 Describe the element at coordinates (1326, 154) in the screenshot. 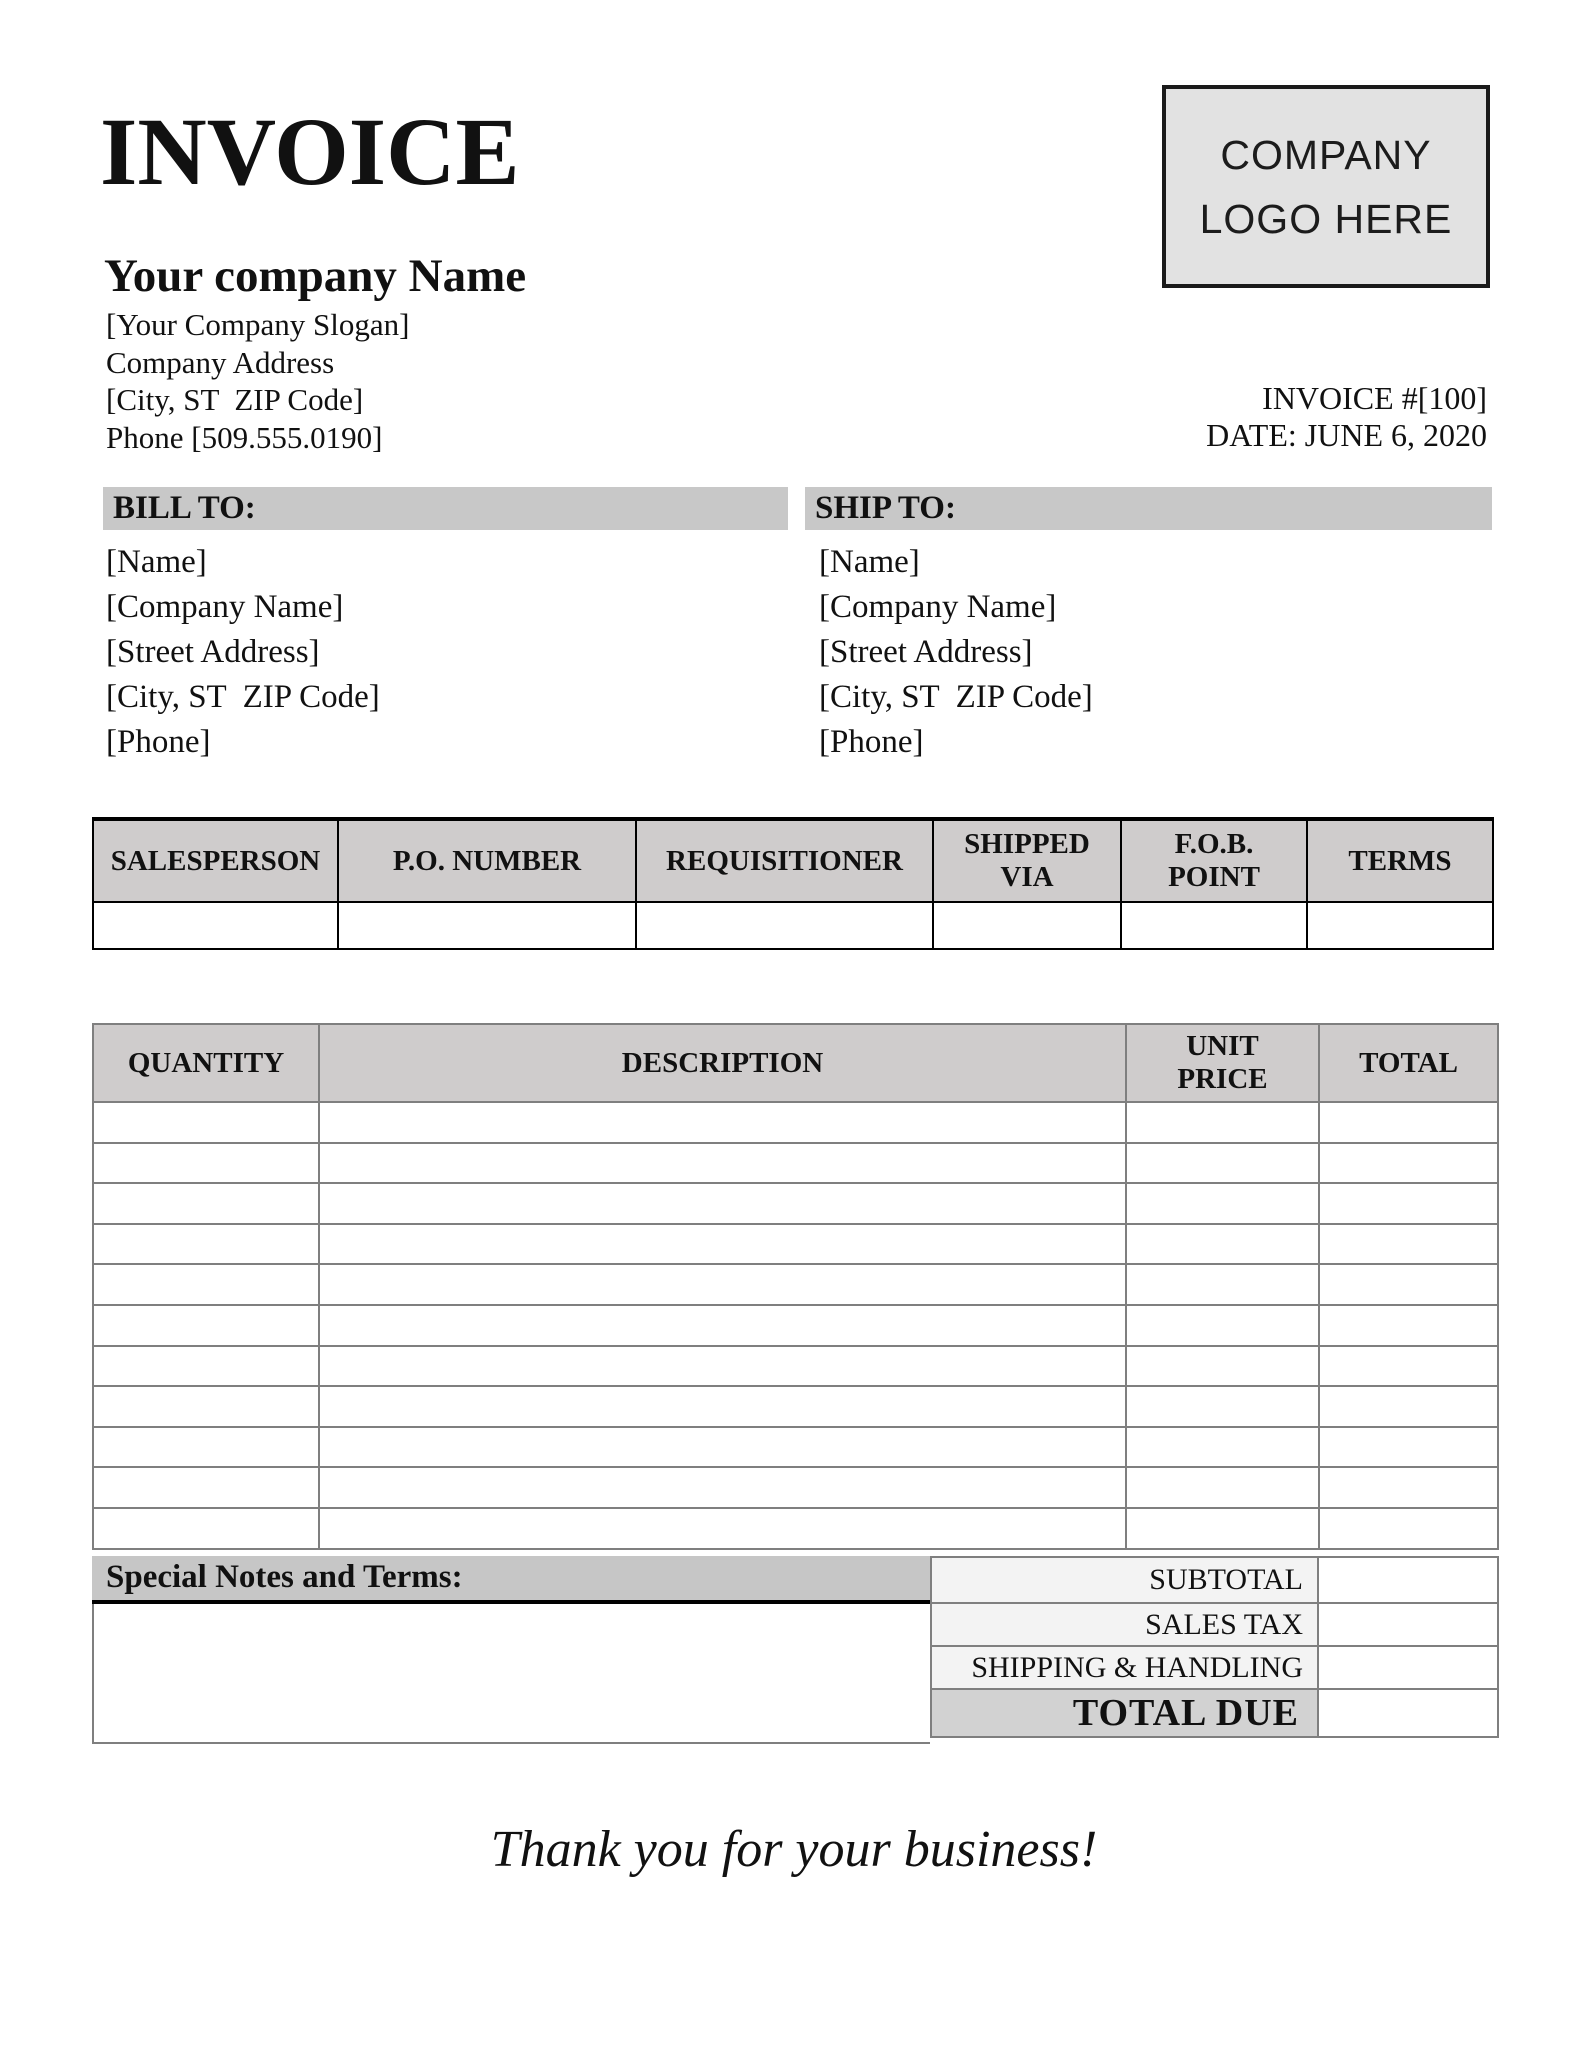

I see `logo-text-line1: COMPANY` at that location.